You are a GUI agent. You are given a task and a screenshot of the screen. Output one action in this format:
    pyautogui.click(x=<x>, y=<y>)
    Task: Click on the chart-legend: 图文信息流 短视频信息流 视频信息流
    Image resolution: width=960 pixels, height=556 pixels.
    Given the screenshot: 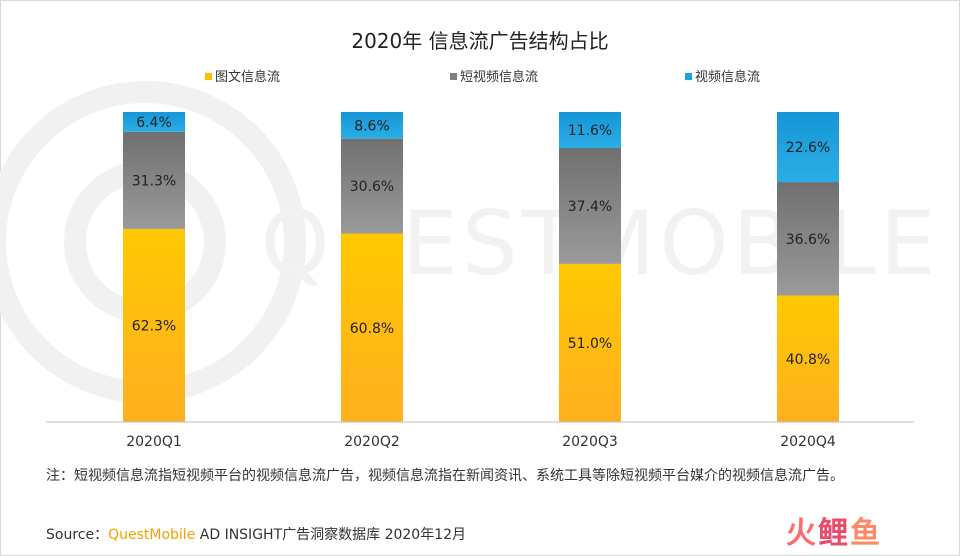 What is the action you would take?
    pyautogui.click(x=482, y=77)
    